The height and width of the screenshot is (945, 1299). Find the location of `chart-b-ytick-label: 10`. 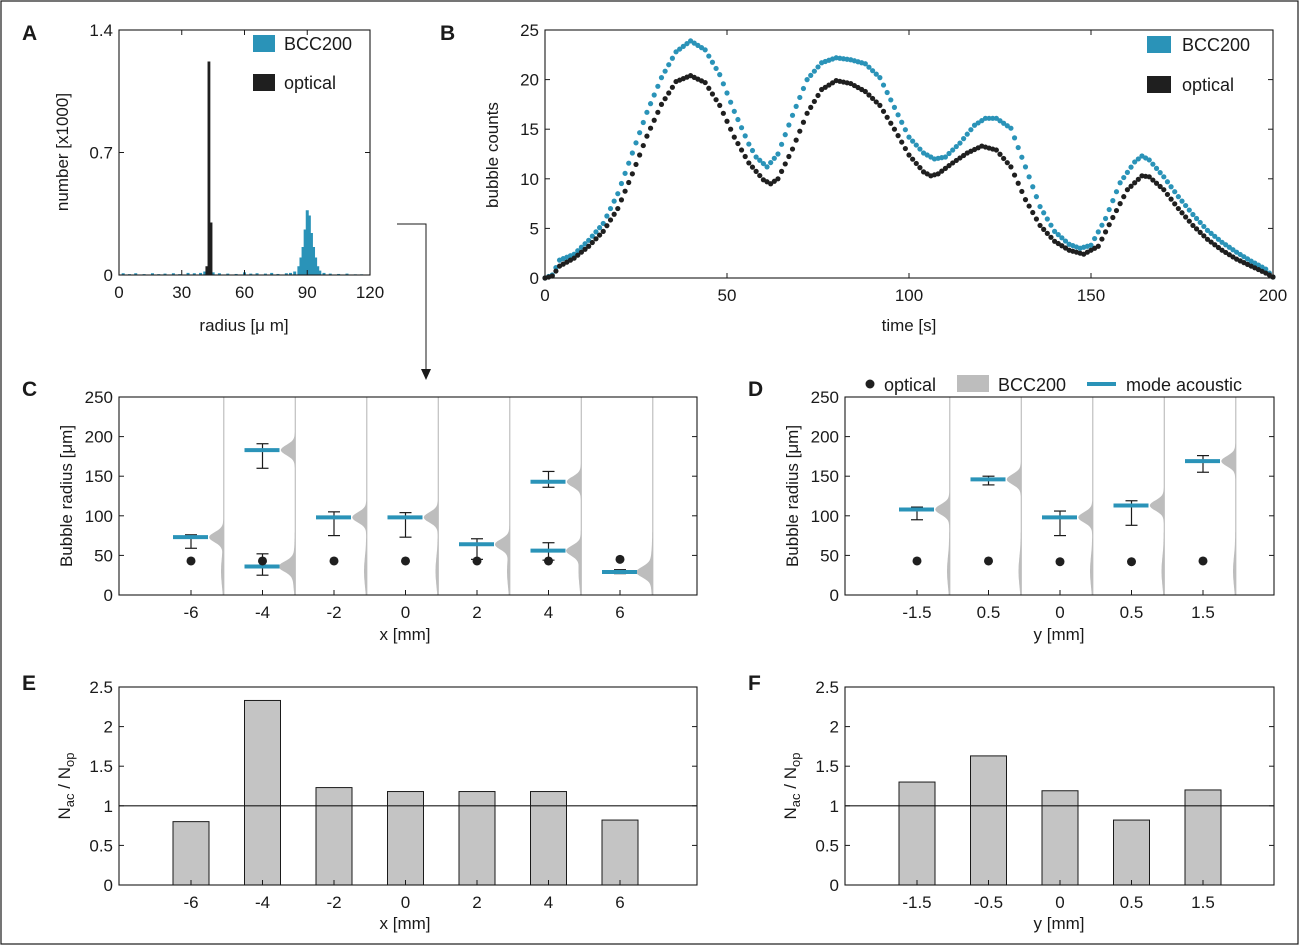

chart-b-ytick-label: 10 is located at coordinates (529, 179).